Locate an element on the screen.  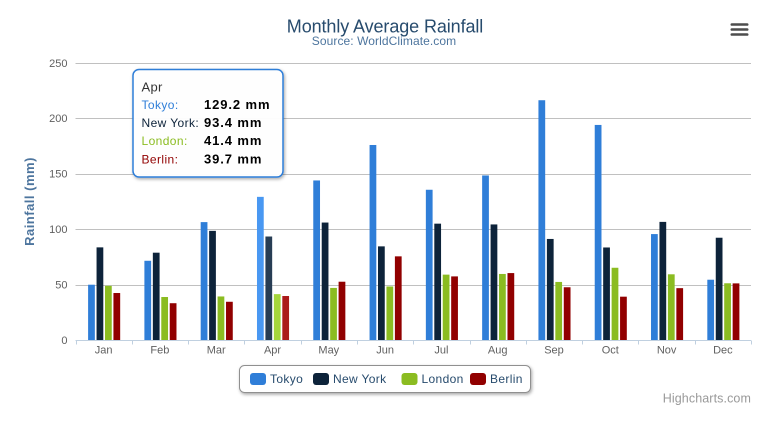
svg-text: 93.4 mm is located at coordinates (233, 122).